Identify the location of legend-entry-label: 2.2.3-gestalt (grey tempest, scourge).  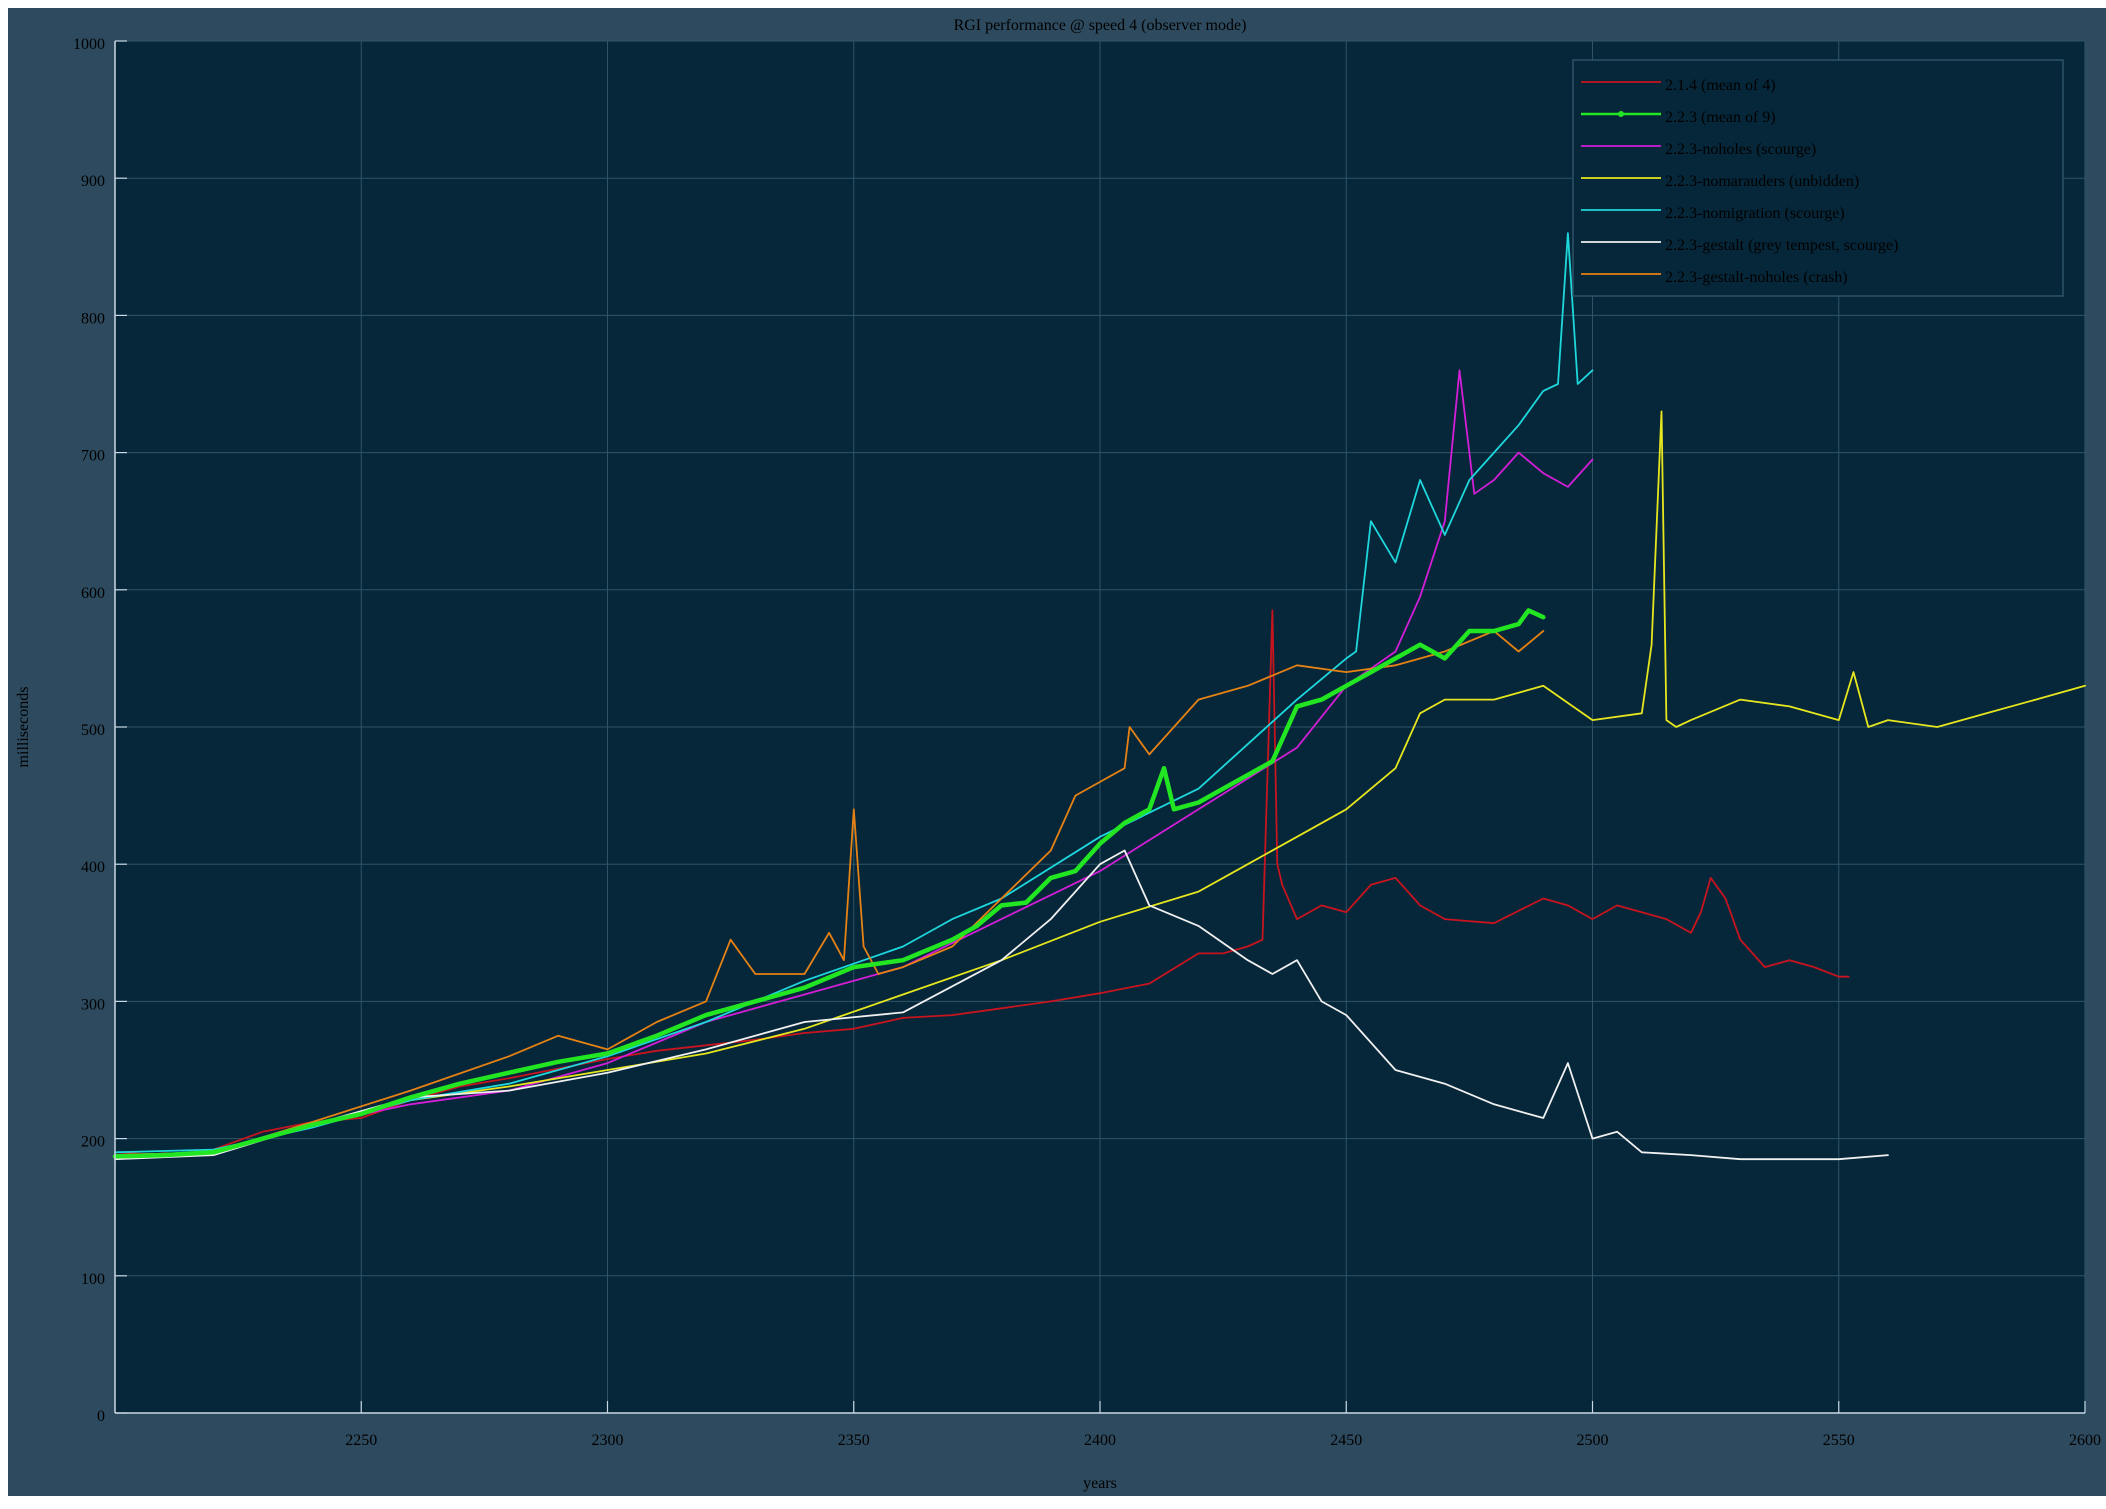
(1781, 245).